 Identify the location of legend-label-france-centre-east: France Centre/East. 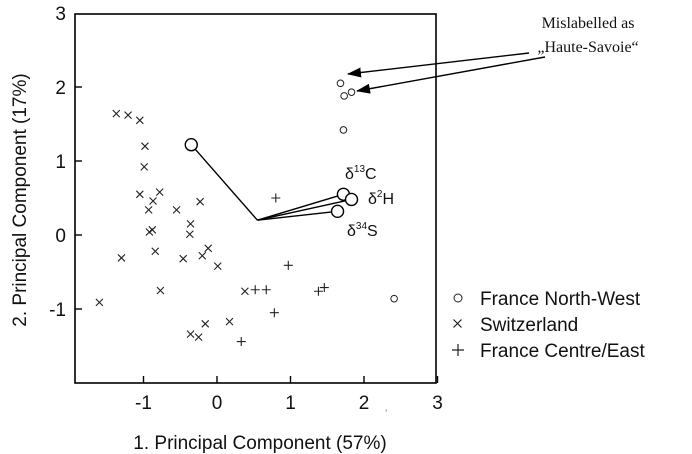
(562, 351).